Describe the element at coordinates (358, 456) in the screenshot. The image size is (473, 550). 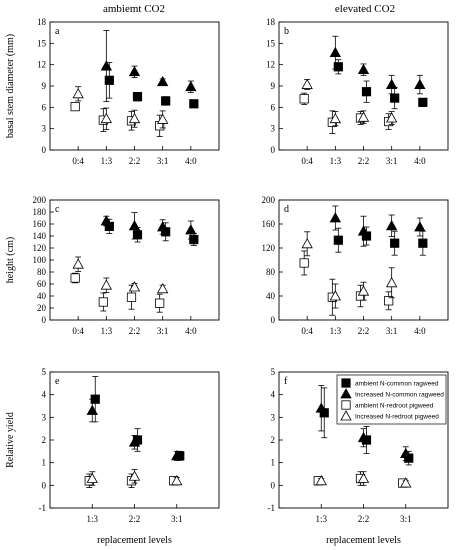
I see `panel-f: f -1 0 1 2 3 4 5 1:3 2:2 3:1 replacement levels` at that location.